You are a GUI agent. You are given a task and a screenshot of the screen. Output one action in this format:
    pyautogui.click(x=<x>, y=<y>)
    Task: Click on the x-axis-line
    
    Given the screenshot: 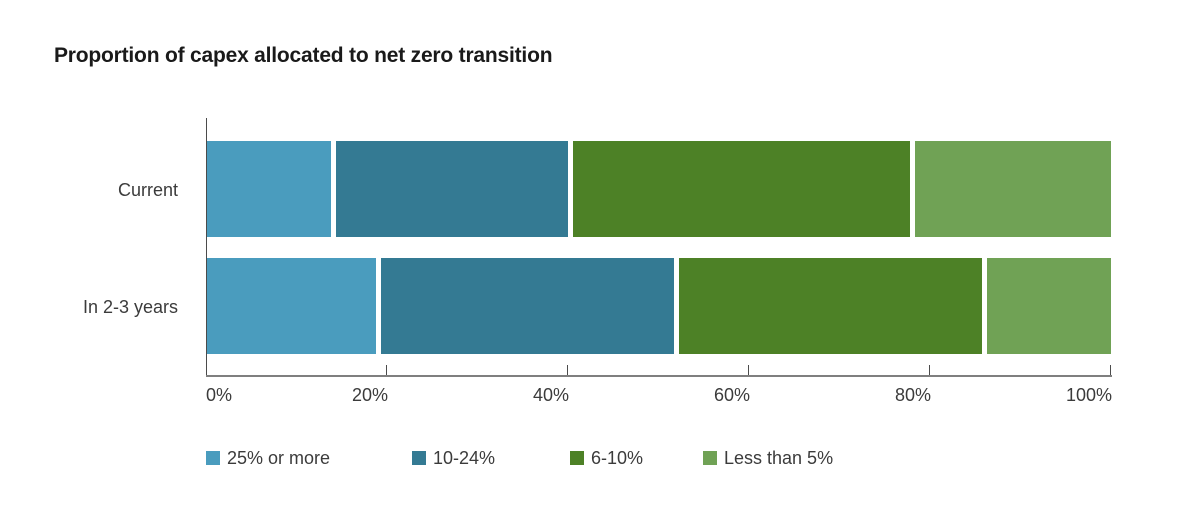 What is the action you would take?
    pyautogui.click(x=659, y=376)
    